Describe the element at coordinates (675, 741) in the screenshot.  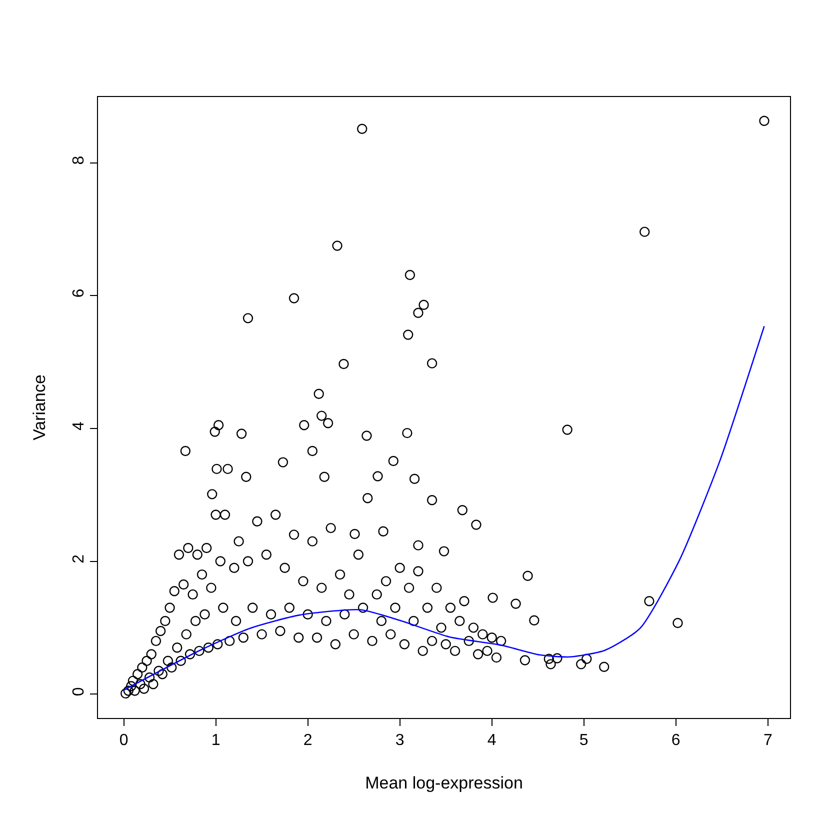
I see `x-tick-label: 6` at that location.